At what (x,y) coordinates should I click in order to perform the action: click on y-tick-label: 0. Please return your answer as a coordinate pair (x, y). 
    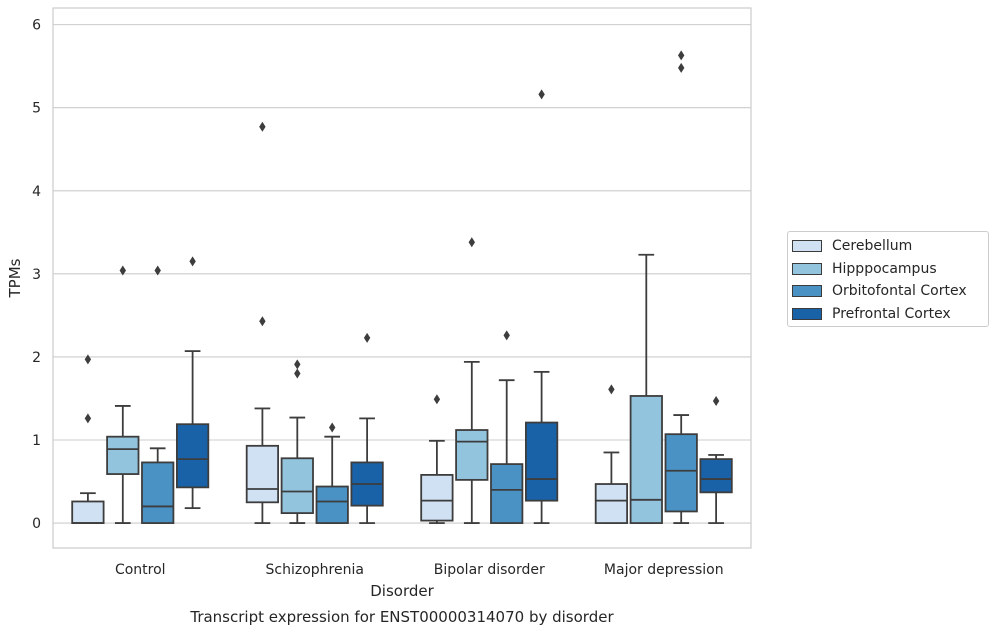
    Looking at the image, I should click on (36, 524).